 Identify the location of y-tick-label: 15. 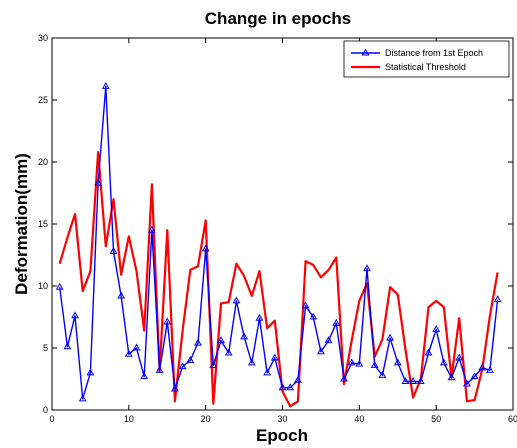
(43, 224).